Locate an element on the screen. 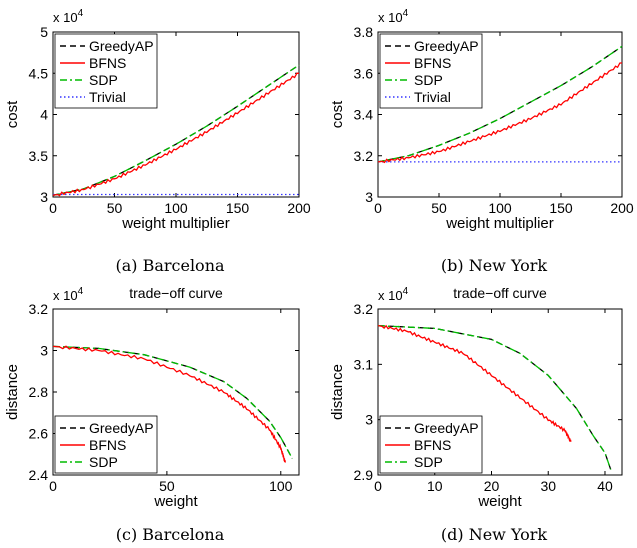 This screenshot has height=548, width=637. y-tick-label: 3.5 is located at coordinates (39, 156).